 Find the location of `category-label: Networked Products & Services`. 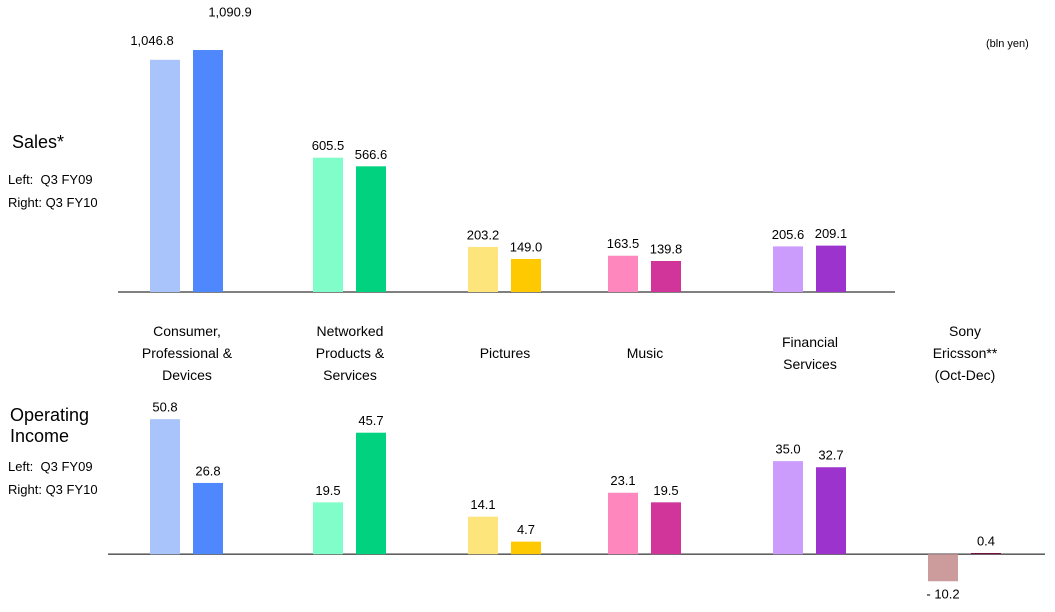

category-label: Networked Products & Services is located at coordinates (350, 353).